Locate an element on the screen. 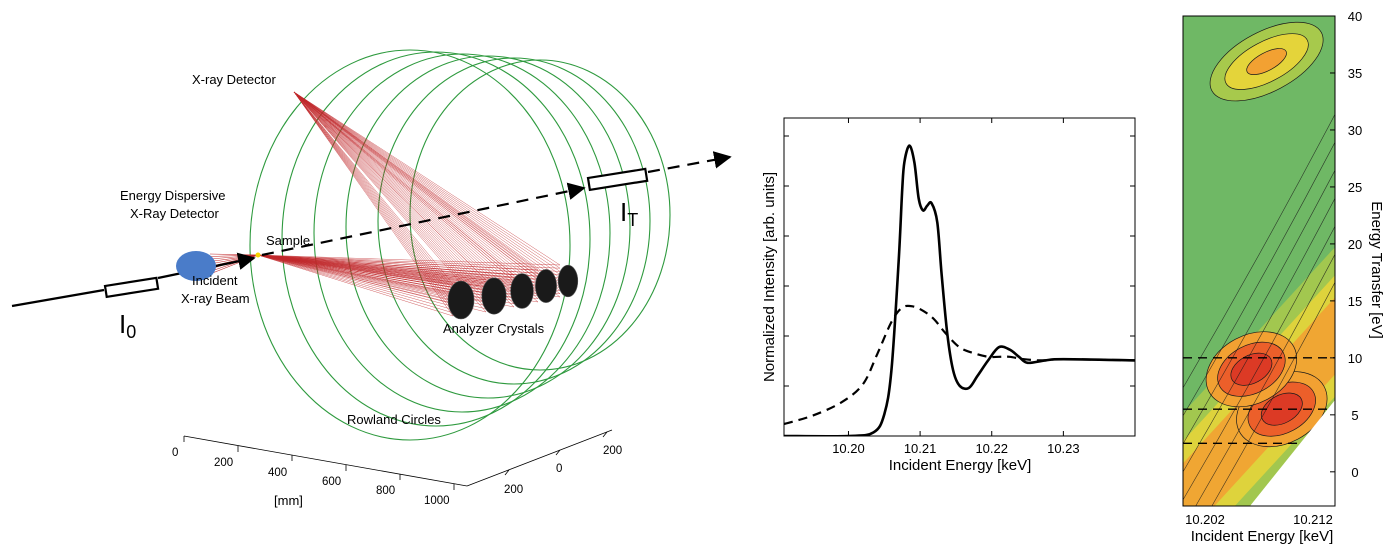 The height and width of the screenshot is (546, 1388). it-label: IT is located at coordinates (629, 213).